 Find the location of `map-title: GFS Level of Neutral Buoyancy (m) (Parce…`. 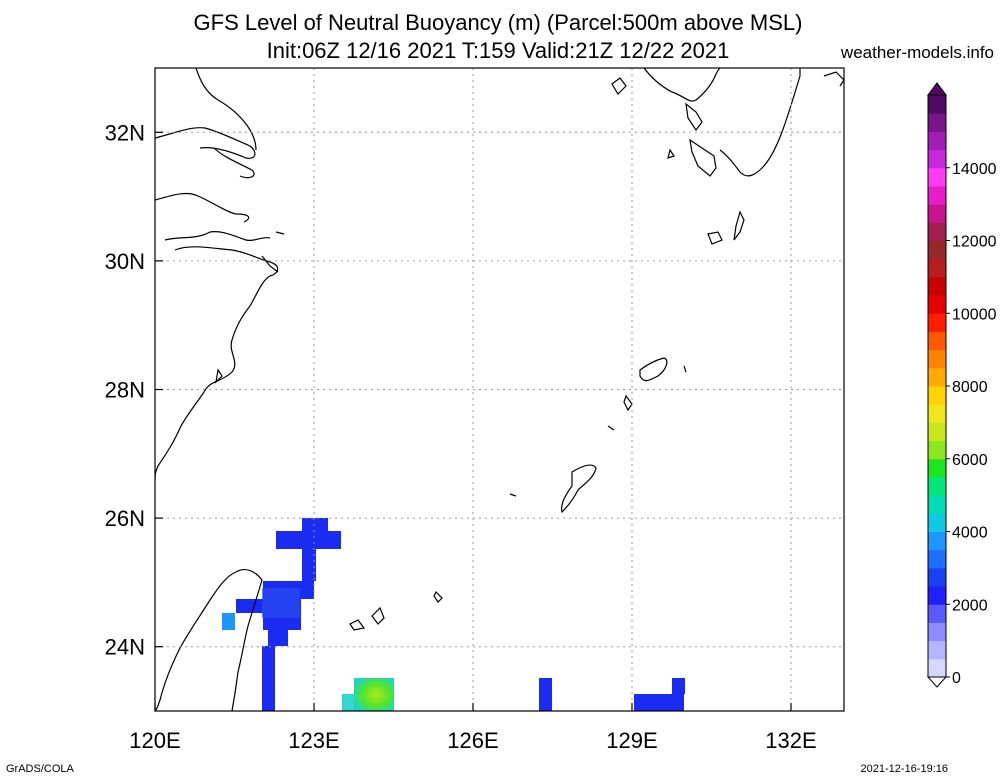

map-title: GFS Level of Neutral Buoyancy (m) (Parce… is located at coordinates (498, 22).